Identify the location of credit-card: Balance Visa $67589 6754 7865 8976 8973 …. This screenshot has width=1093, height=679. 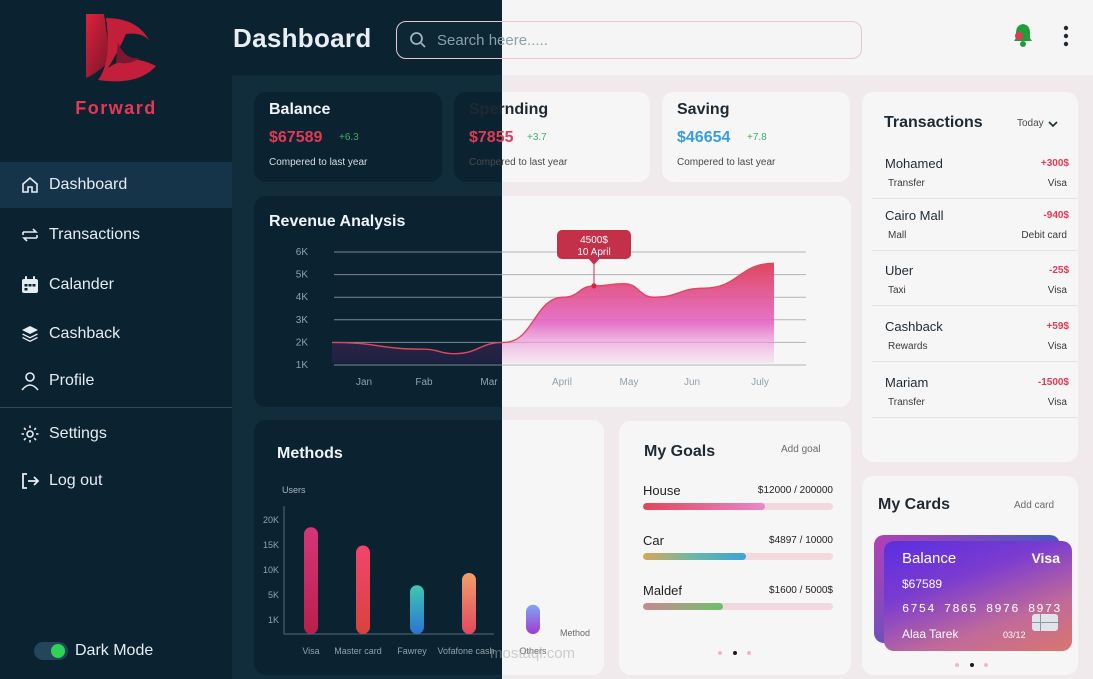
(978, 596).